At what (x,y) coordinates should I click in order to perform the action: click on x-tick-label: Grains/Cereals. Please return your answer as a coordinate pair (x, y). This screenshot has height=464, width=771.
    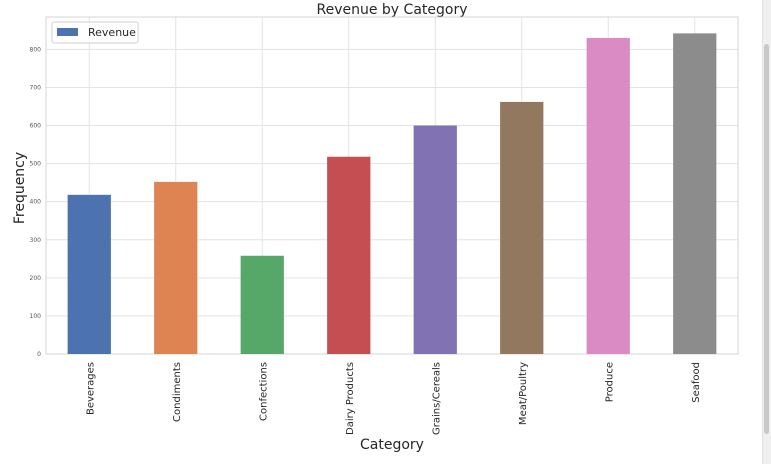
    Looking at the image, I should click on (436, 398).